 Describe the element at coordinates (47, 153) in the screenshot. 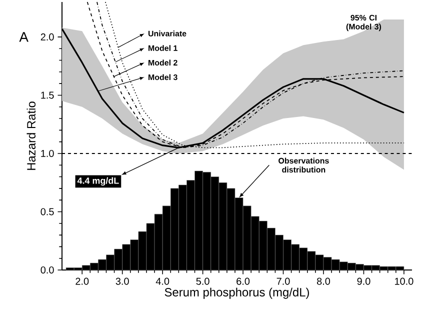

I see `y-tick-label: 1.0` at that location.